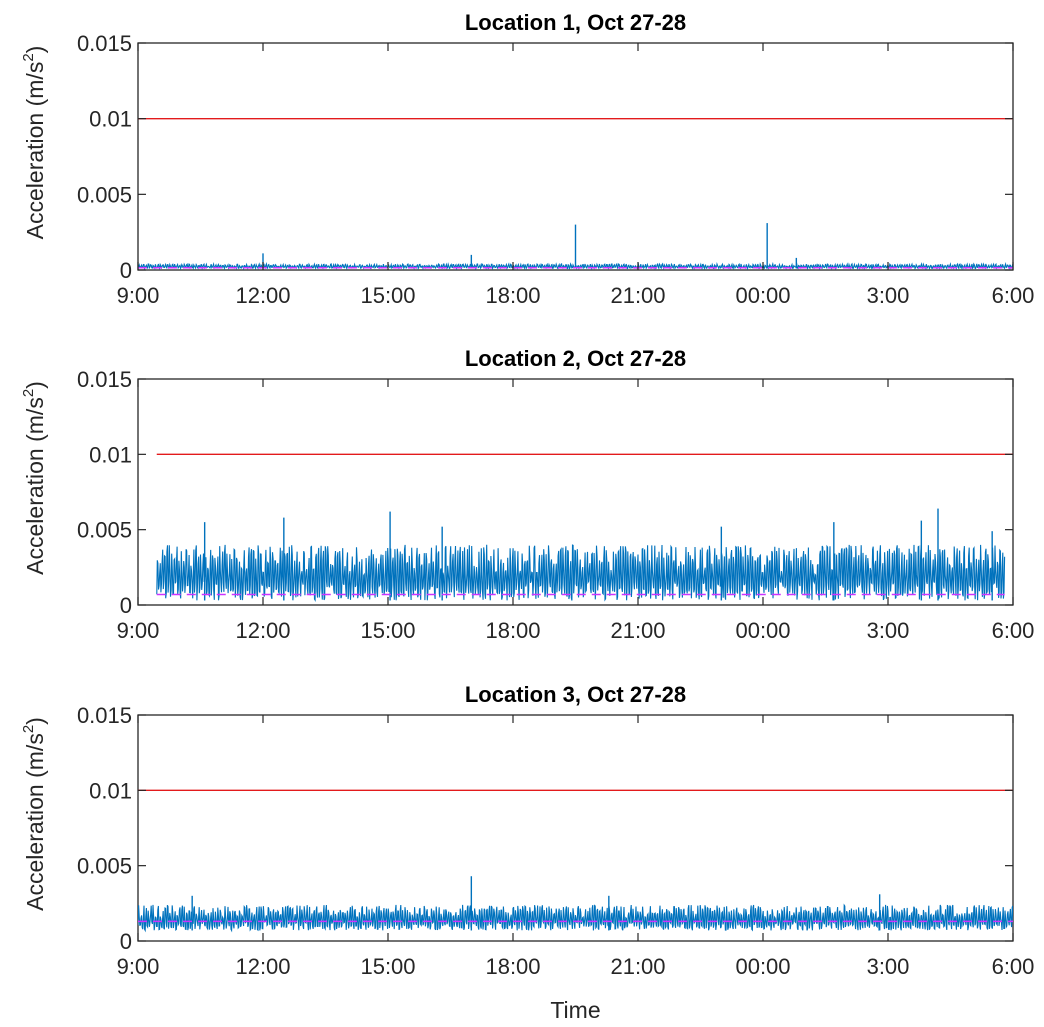 The image size is (1044, 1027). What do you see at coordinates (575, 1010) in the screenshot?
I see `x-axis-label: Time` at bounding box center [575, 1010].